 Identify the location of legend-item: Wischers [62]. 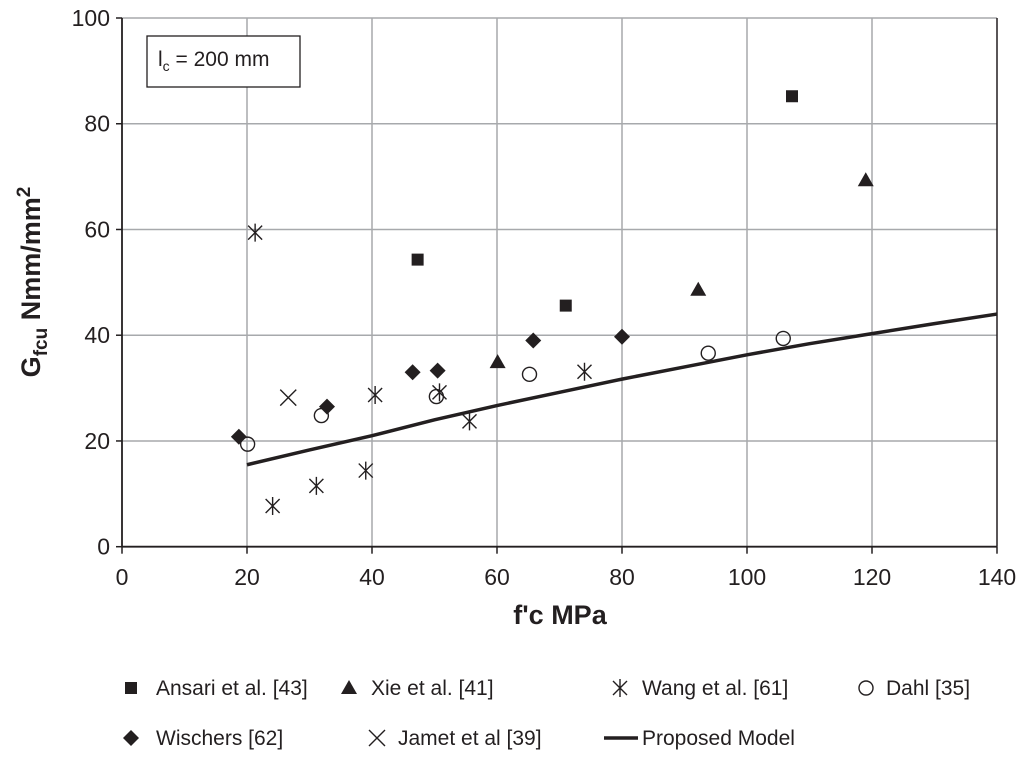
(203, 738).